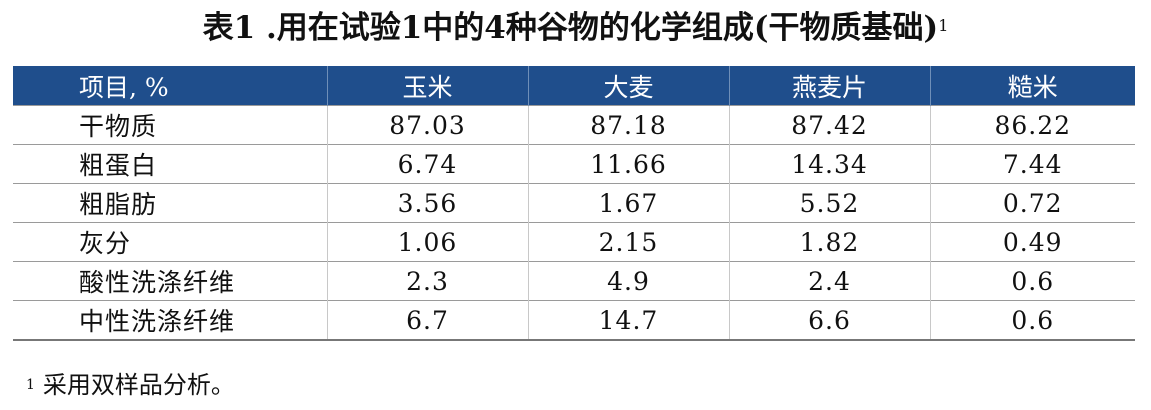 The height and width of the screenshot is (410, 1151). I want to click on table-row: 干物质 87.03 87.18 87.42 86.22, so click(574, 125).